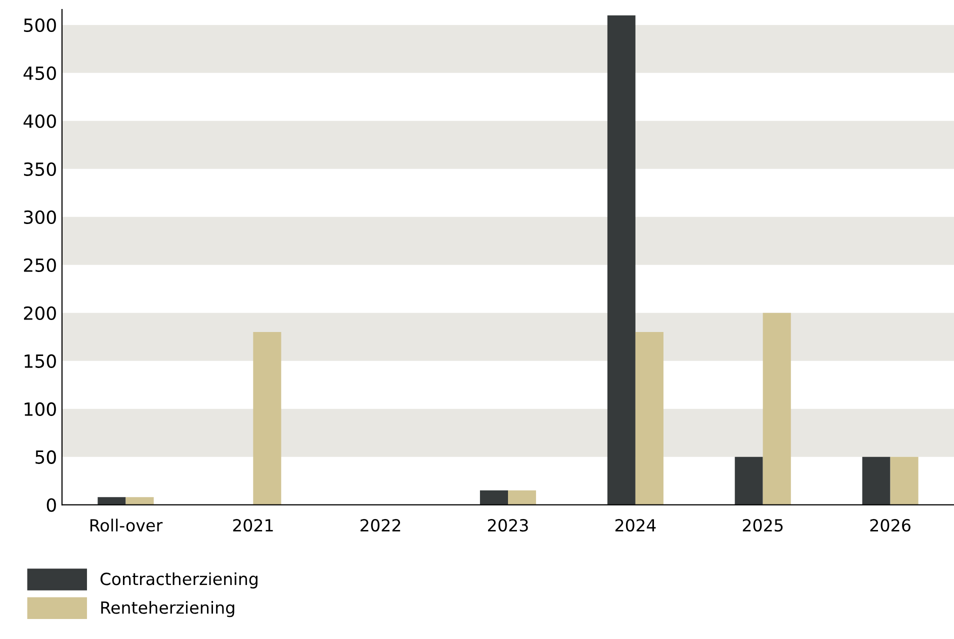 The height and width of the screenshot is (639, 954). Describe the element at coordinates (40, 409) in the screenshot. I see `y-tick-label: 100` at that location.